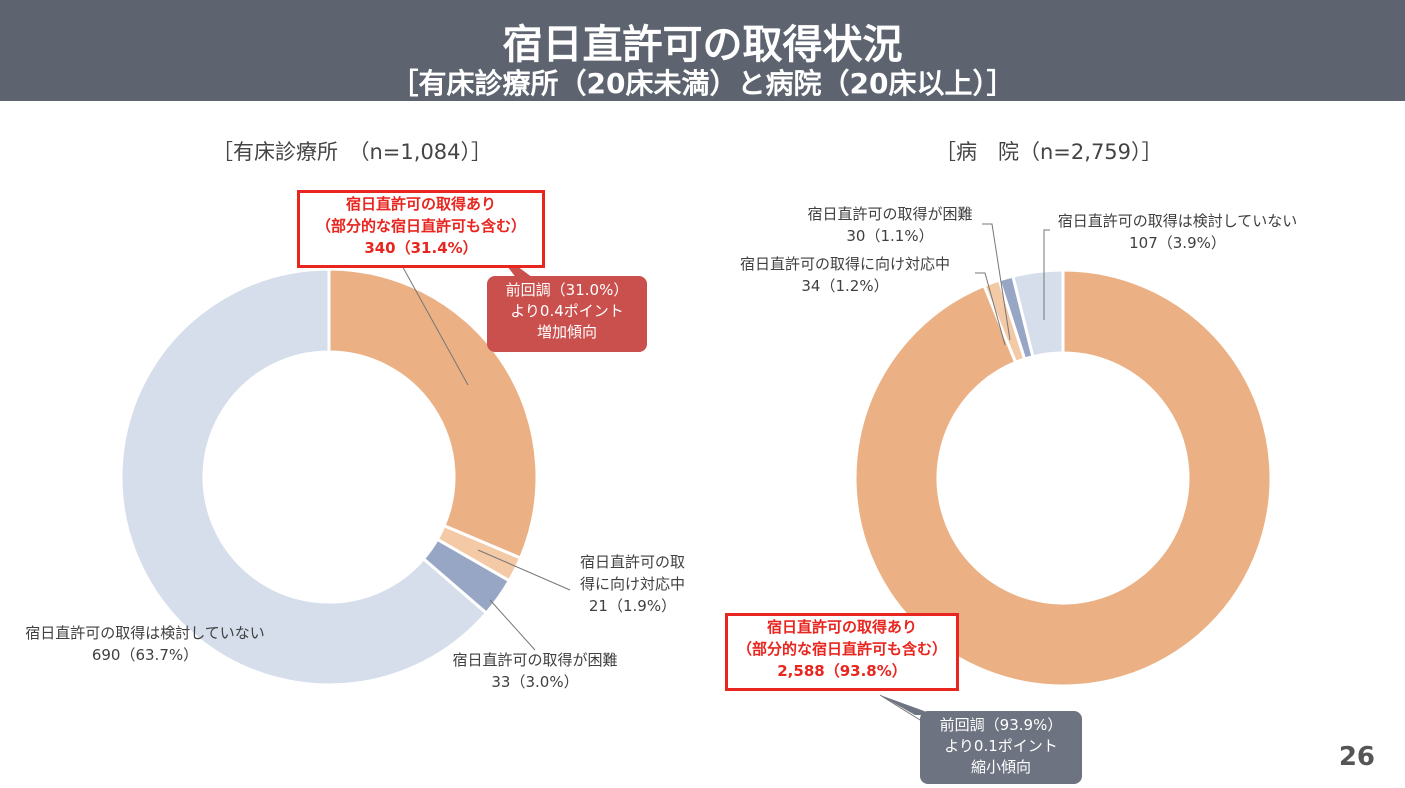  I want to click on hospital-difficult-label: 宿日直許可の取得が困難 30（1.1%）, so click(890, 225).